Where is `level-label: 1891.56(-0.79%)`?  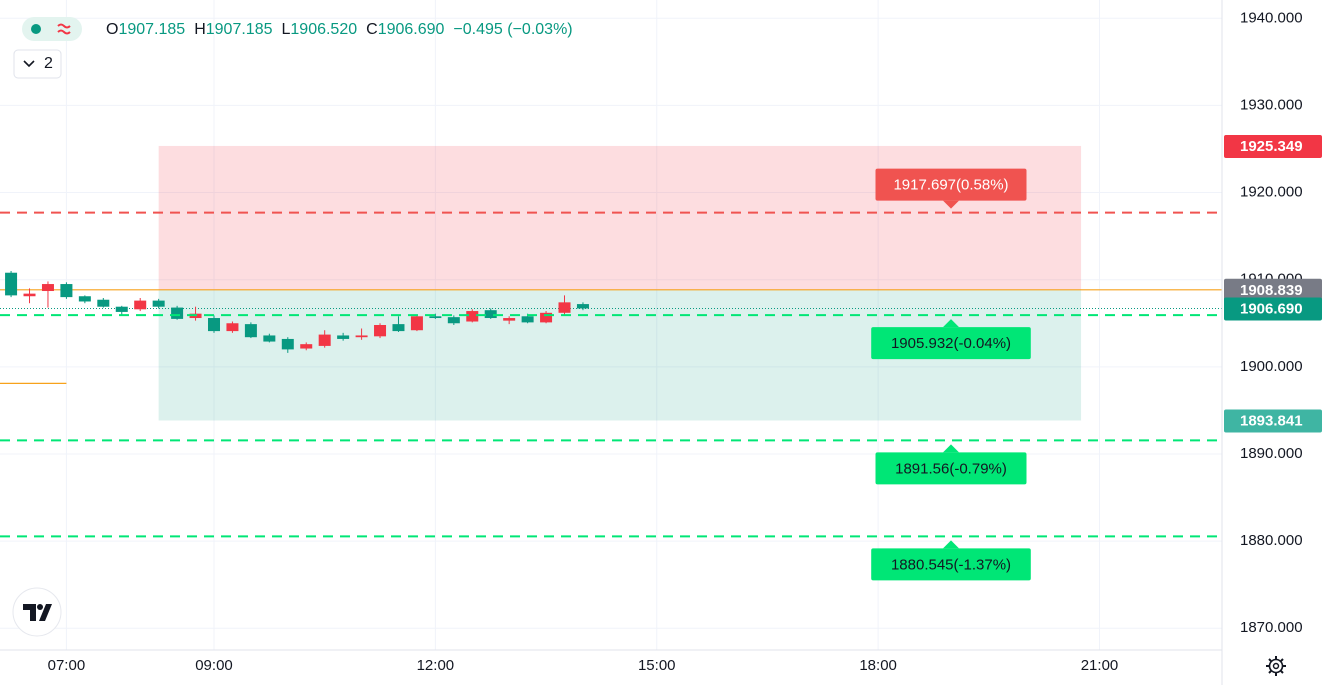 level-label: 1891.56(-0.79%) is located at coordinates (951, 468).